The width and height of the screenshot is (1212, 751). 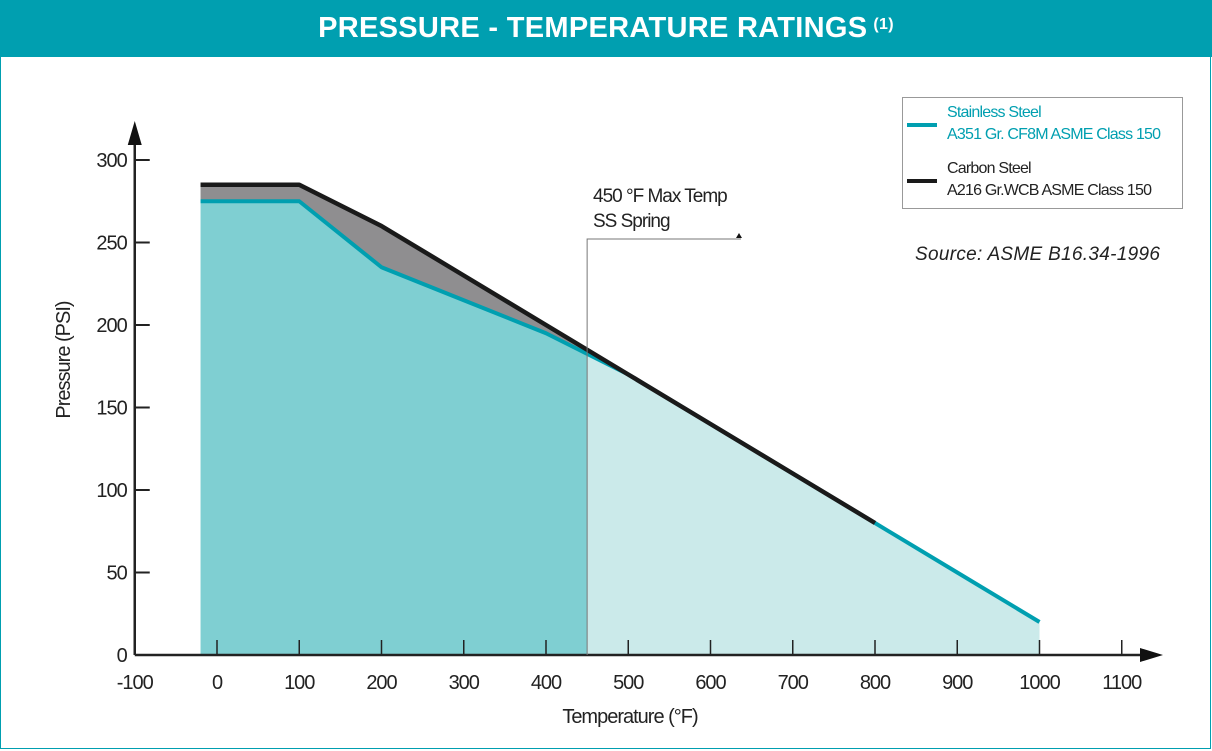 I want to click on legend-label-stainless-2: A351 Gr. CF8M ASME Class 150, so click(x=1054, y=134).